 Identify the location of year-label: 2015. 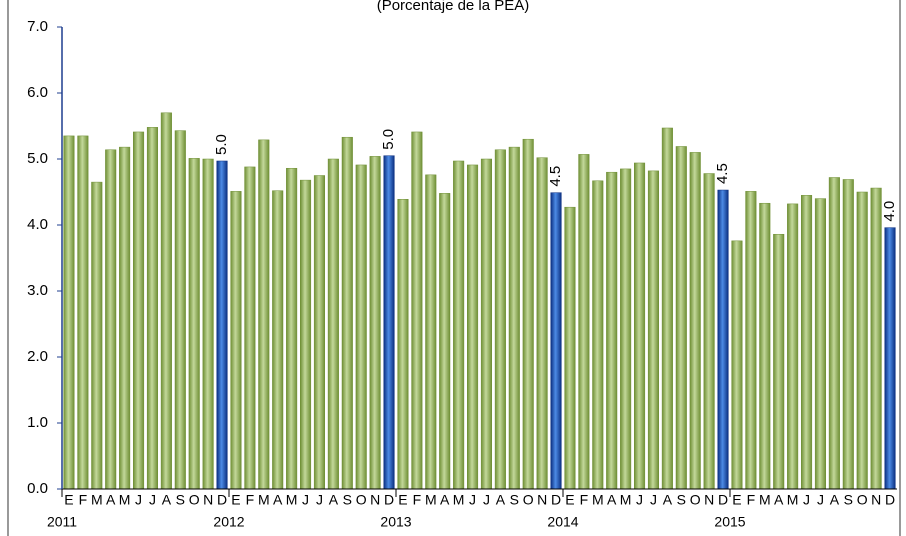
(729, 522).